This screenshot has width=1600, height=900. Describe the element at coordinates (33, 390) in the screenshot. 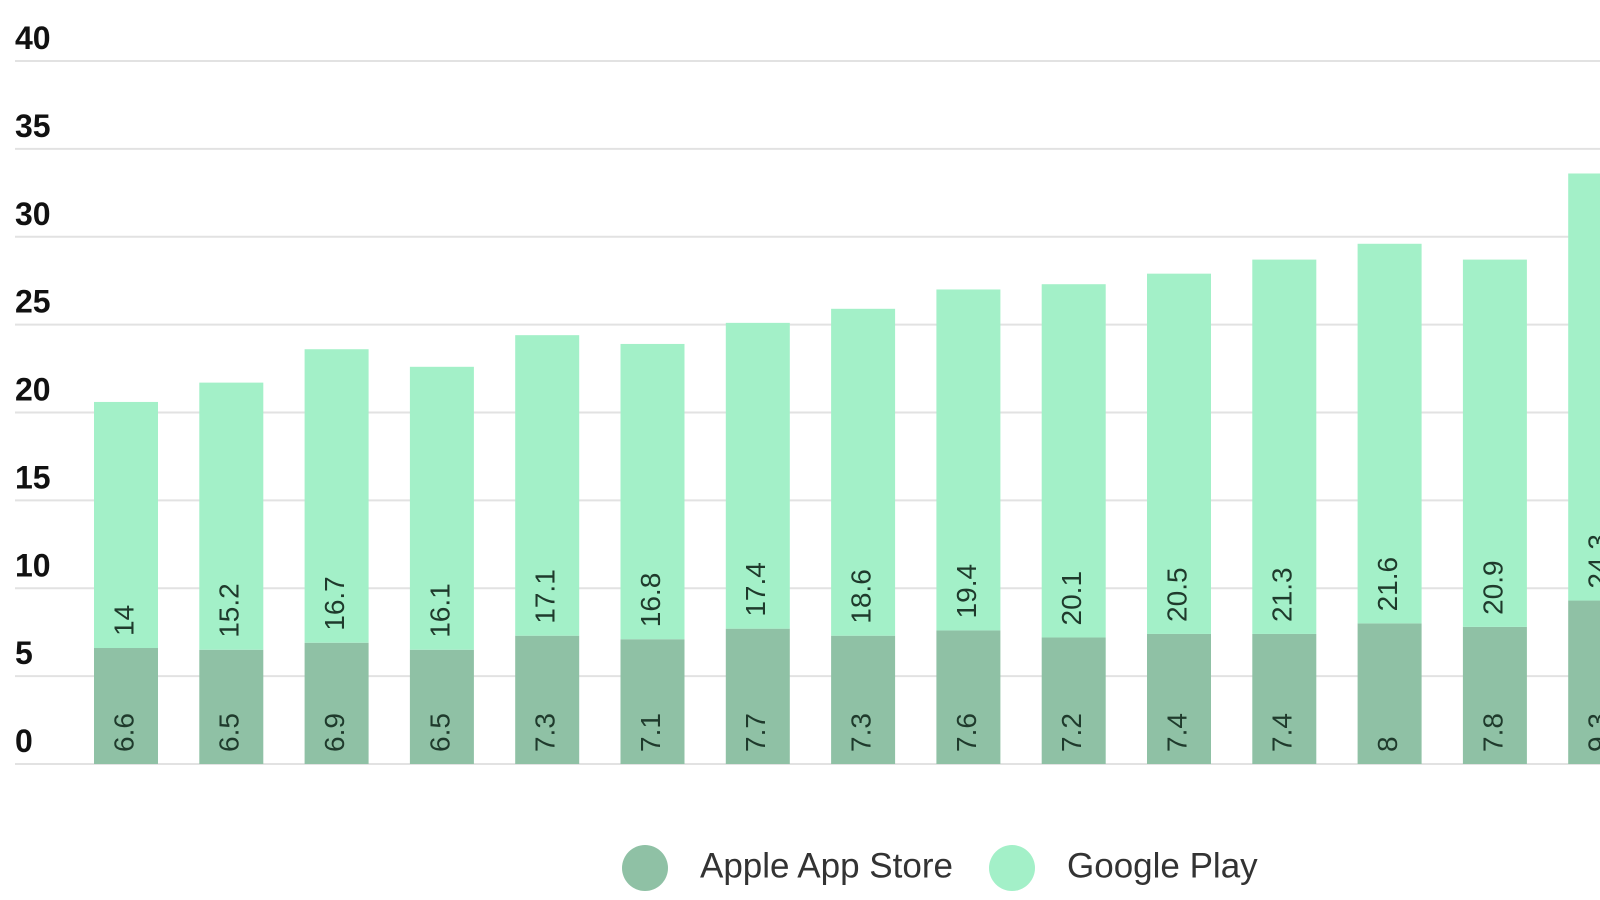

I see `y-tick-label: 20` at that location.